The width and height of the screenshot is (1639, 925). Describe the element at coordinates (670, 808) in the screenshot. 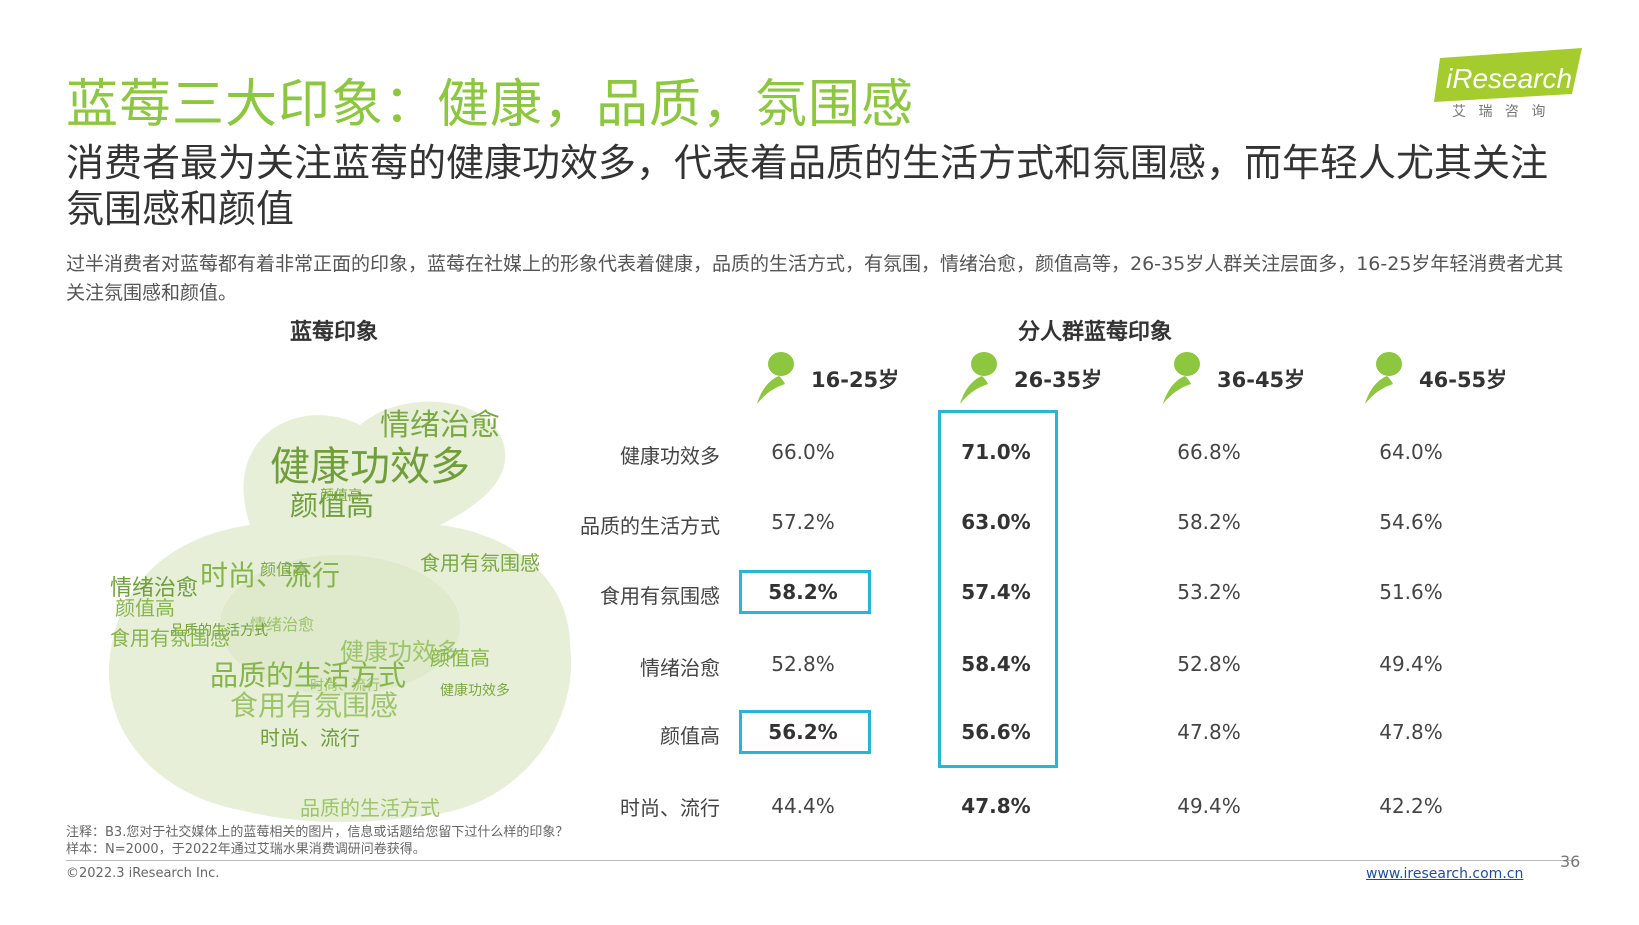

I see `row-label: 时尚、流行` at that location.